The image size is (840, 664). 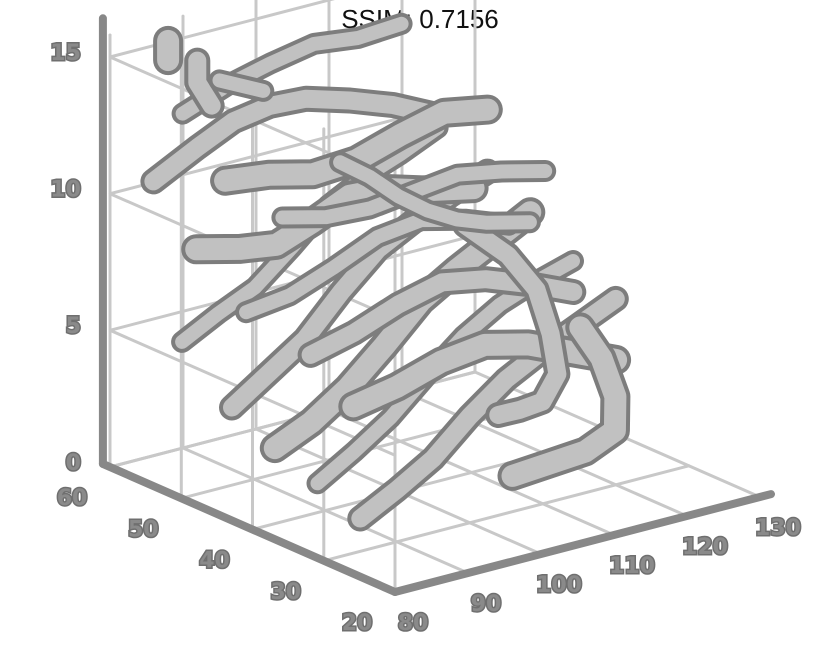 What do you see at coordinates (73, 326) in the screenshot?
I see `z-tick-label: 5` at bounding box center [73, 326].